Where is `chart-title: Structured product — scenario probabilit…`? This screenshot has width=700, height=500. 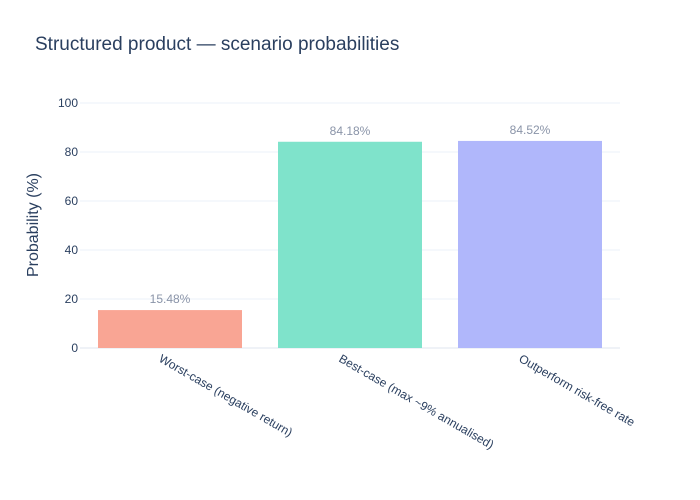 chart-title: Structured product — scenario probabilit… is located at coordinates (217, 44).